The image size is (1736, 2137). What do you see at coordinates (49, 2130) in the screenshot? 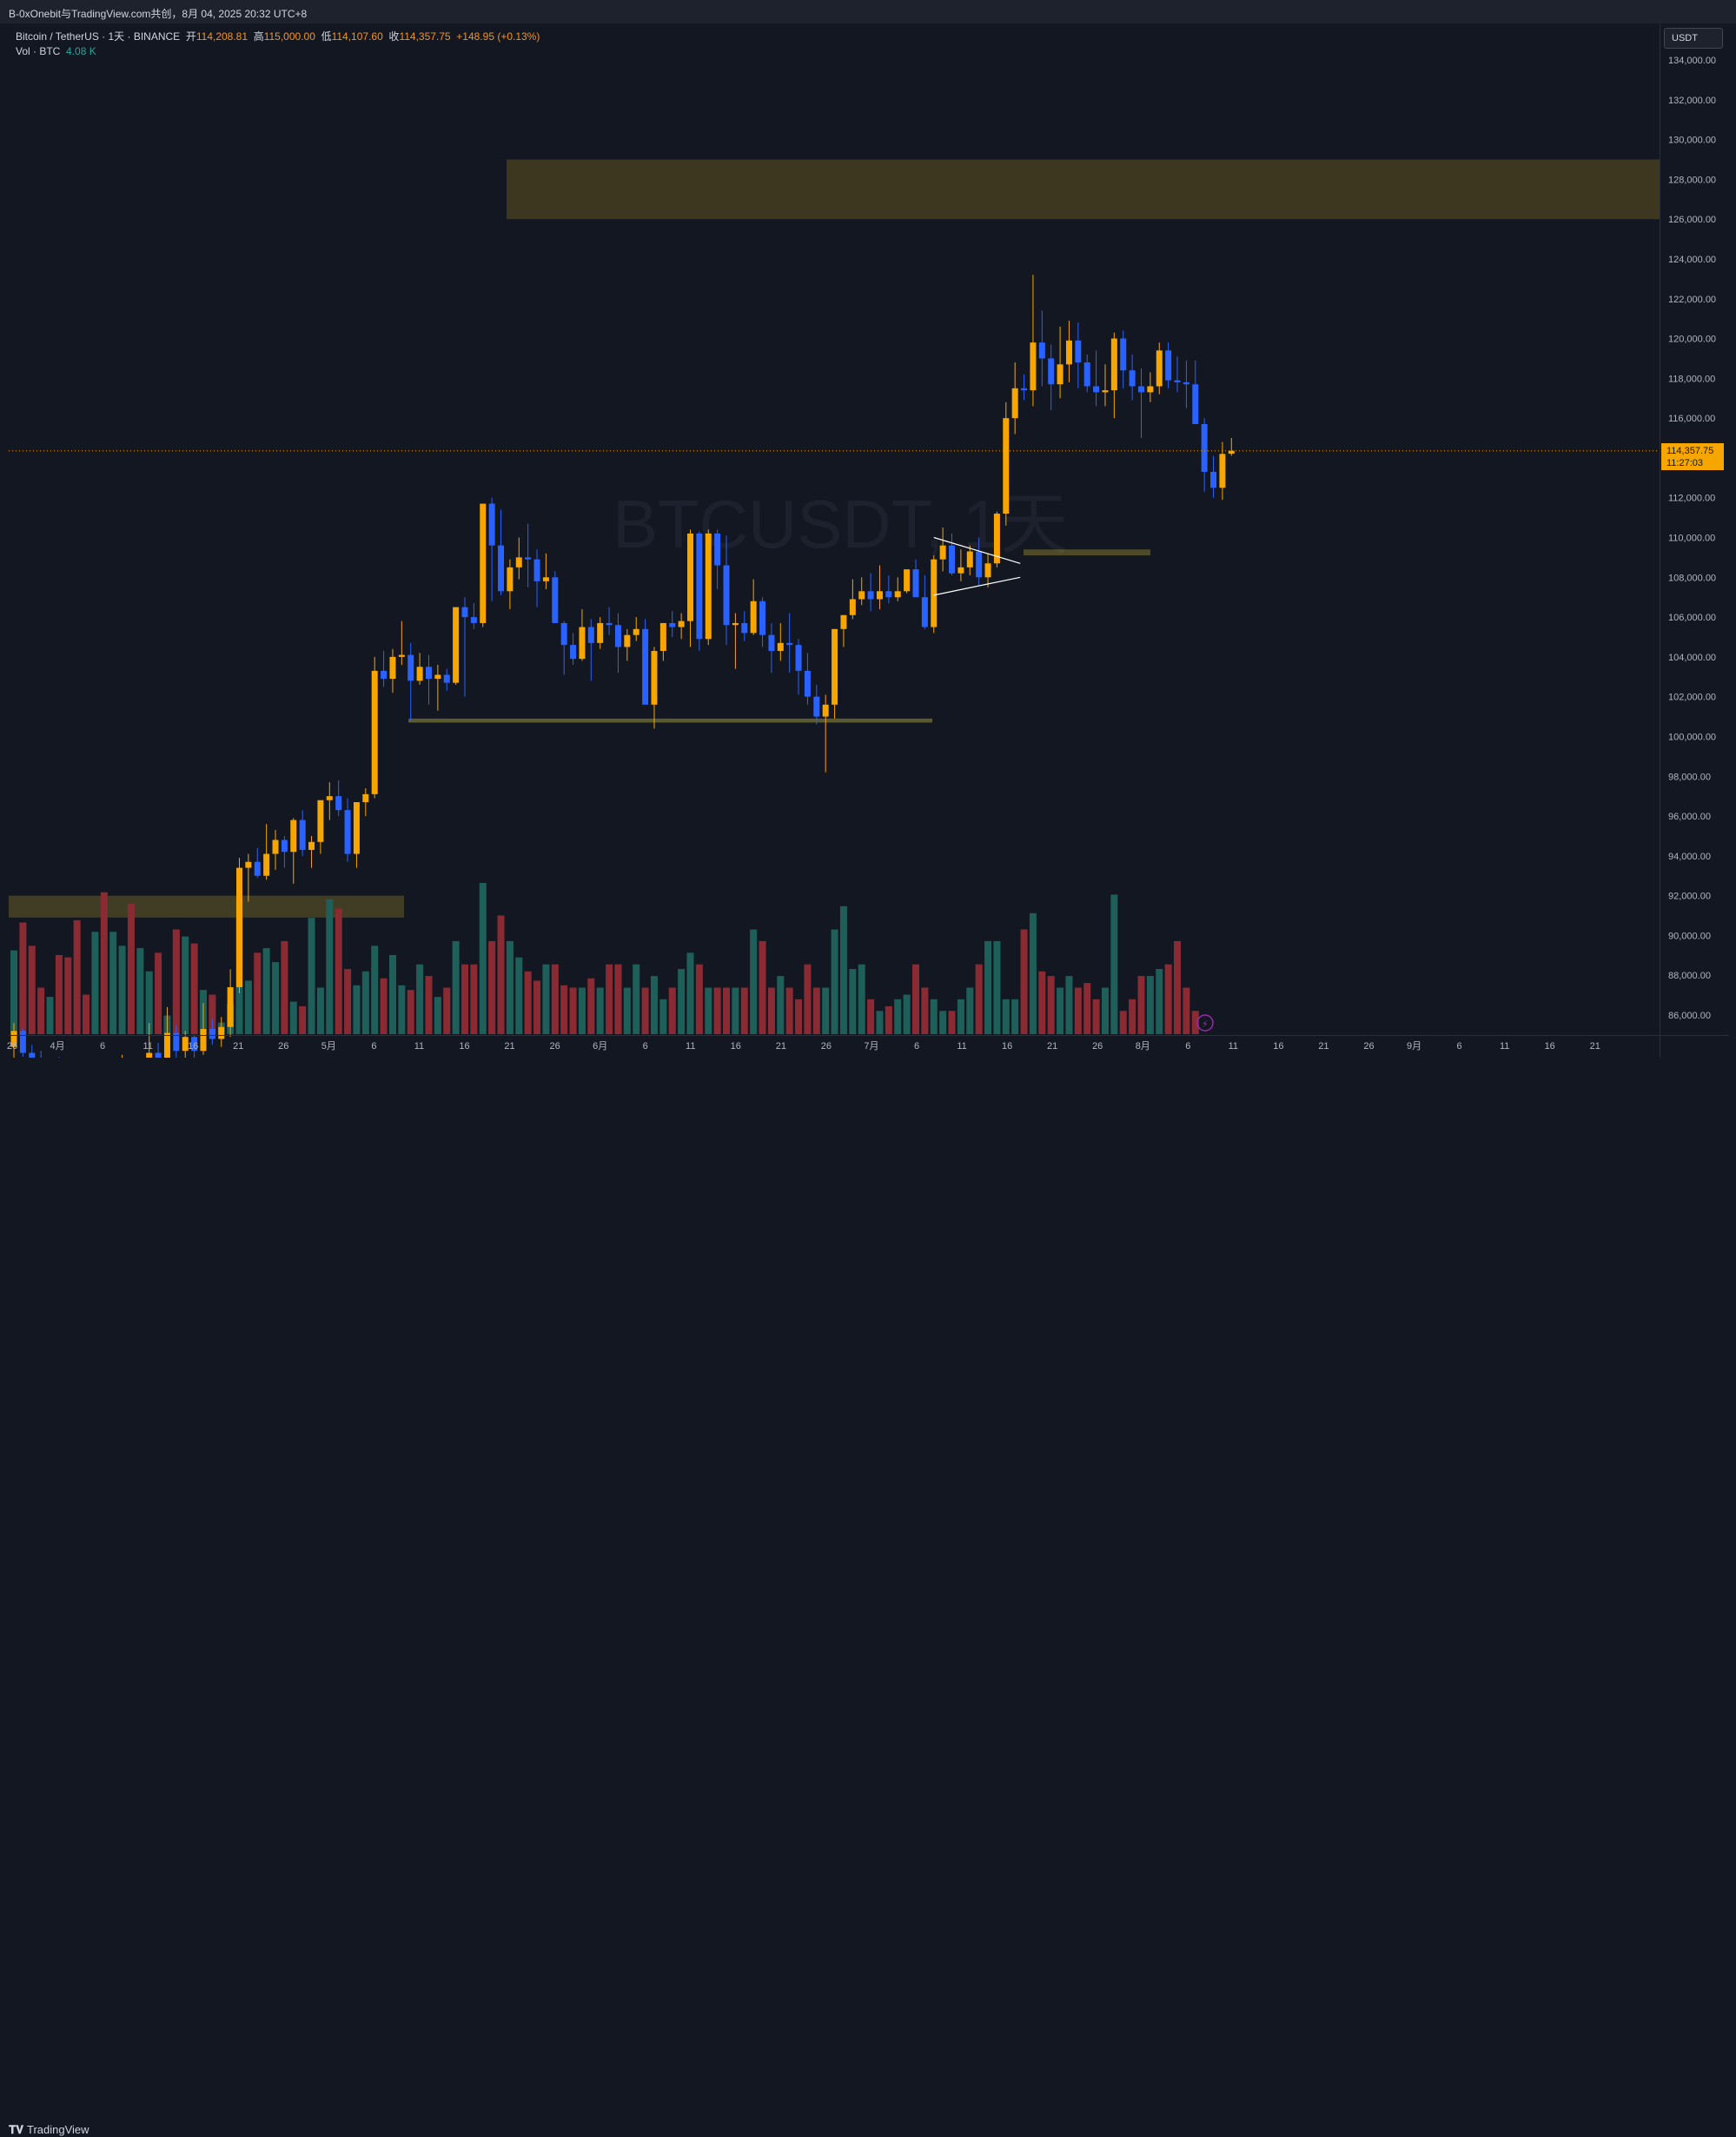
I see `tradingview-logo: 𝐓𝐕 TradingView` at bounding box center [49, 2130].